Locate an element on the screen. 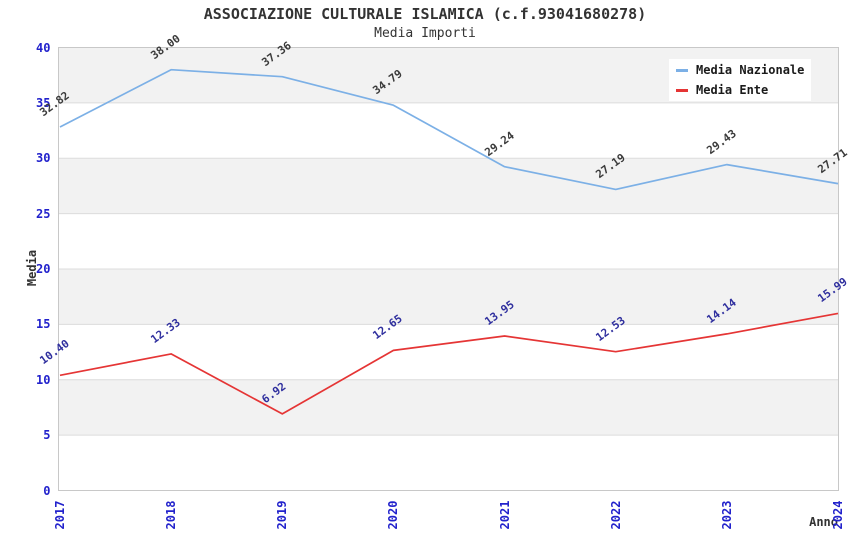 This screenshot has width=850, height=550. x-tick-label: 2019 is located at coordinates (282, 515).